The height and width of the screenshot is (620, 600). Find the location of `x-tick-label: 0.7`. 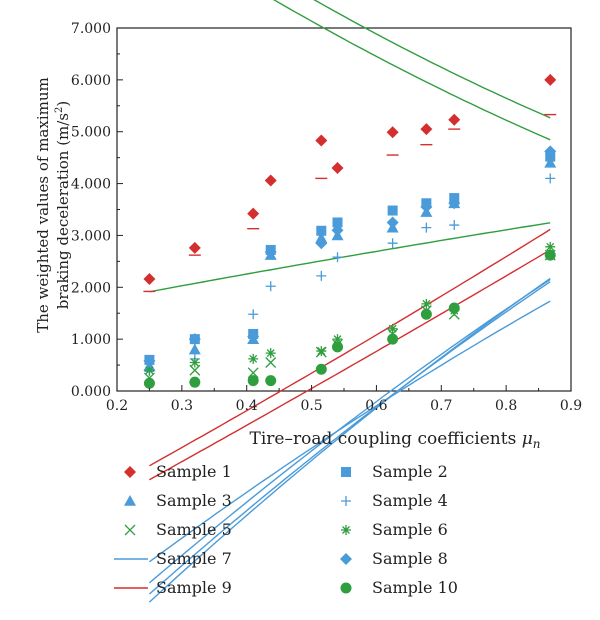

x-tick-label: 0.7 is located at coordinates (441, 406).